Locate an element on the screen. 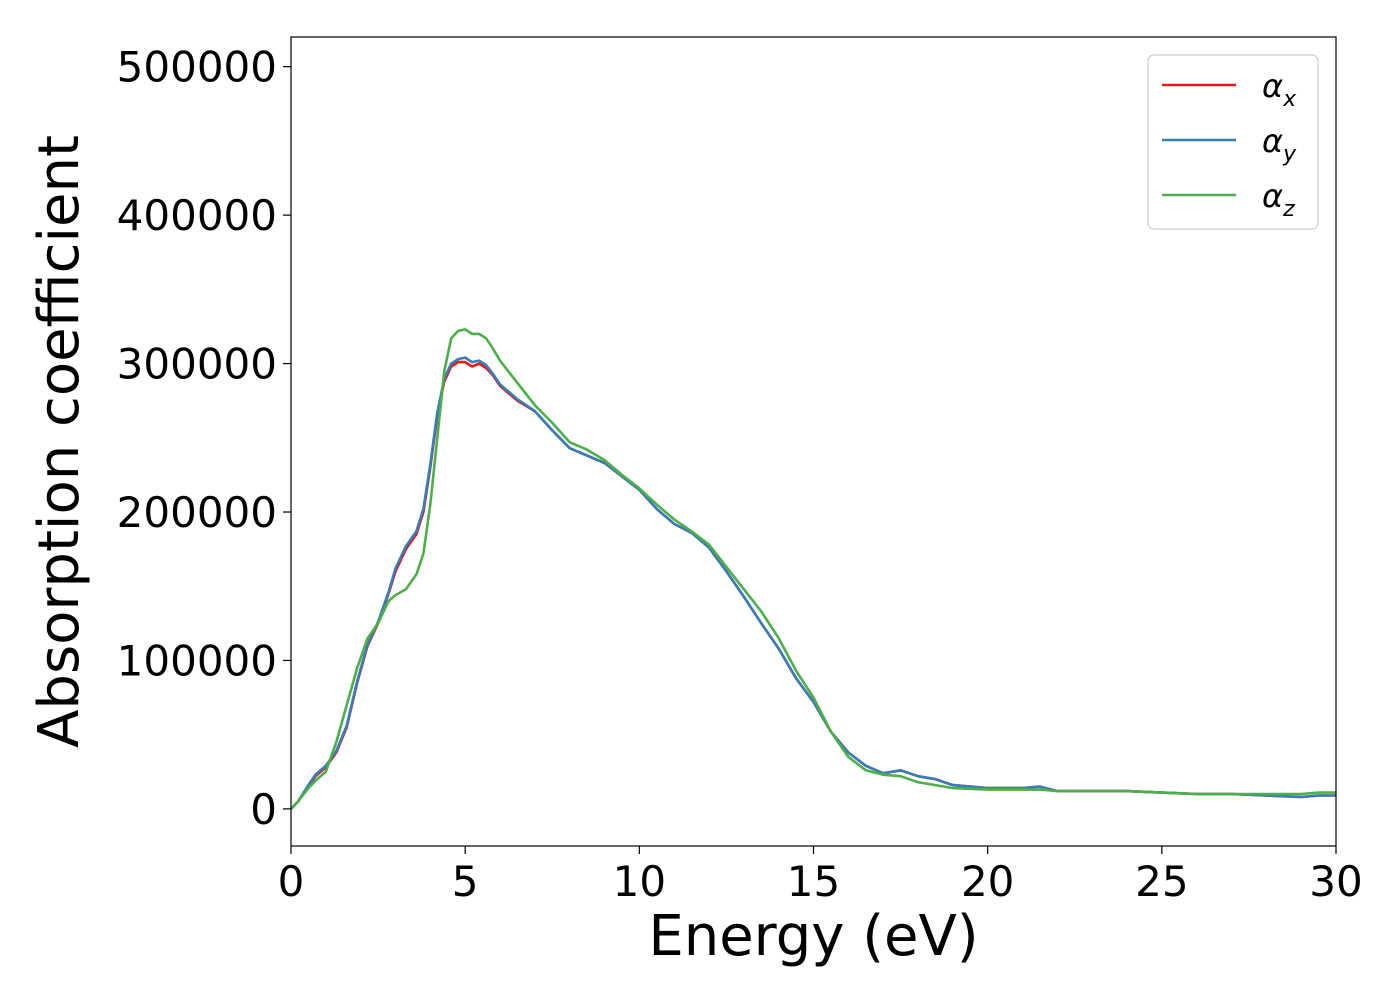 The height and width of the screenshot is (1000, 1400). y-axis-label: Absorption coefficient is located at coordinates (59, 441).